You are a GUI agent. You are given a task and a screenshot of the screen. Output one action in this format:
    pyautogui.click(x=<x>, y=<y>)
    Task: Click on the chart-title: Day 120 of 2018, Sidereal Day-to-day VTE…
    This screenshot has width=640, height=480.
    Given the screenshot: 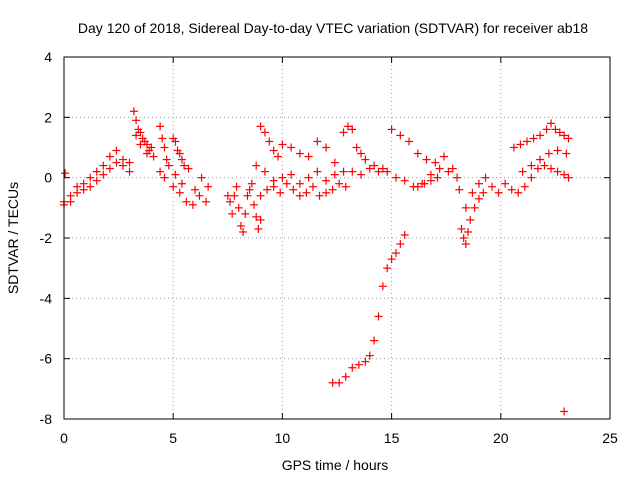 What is the action you would take?
    pyautogui.click(x=333, y=28)
    